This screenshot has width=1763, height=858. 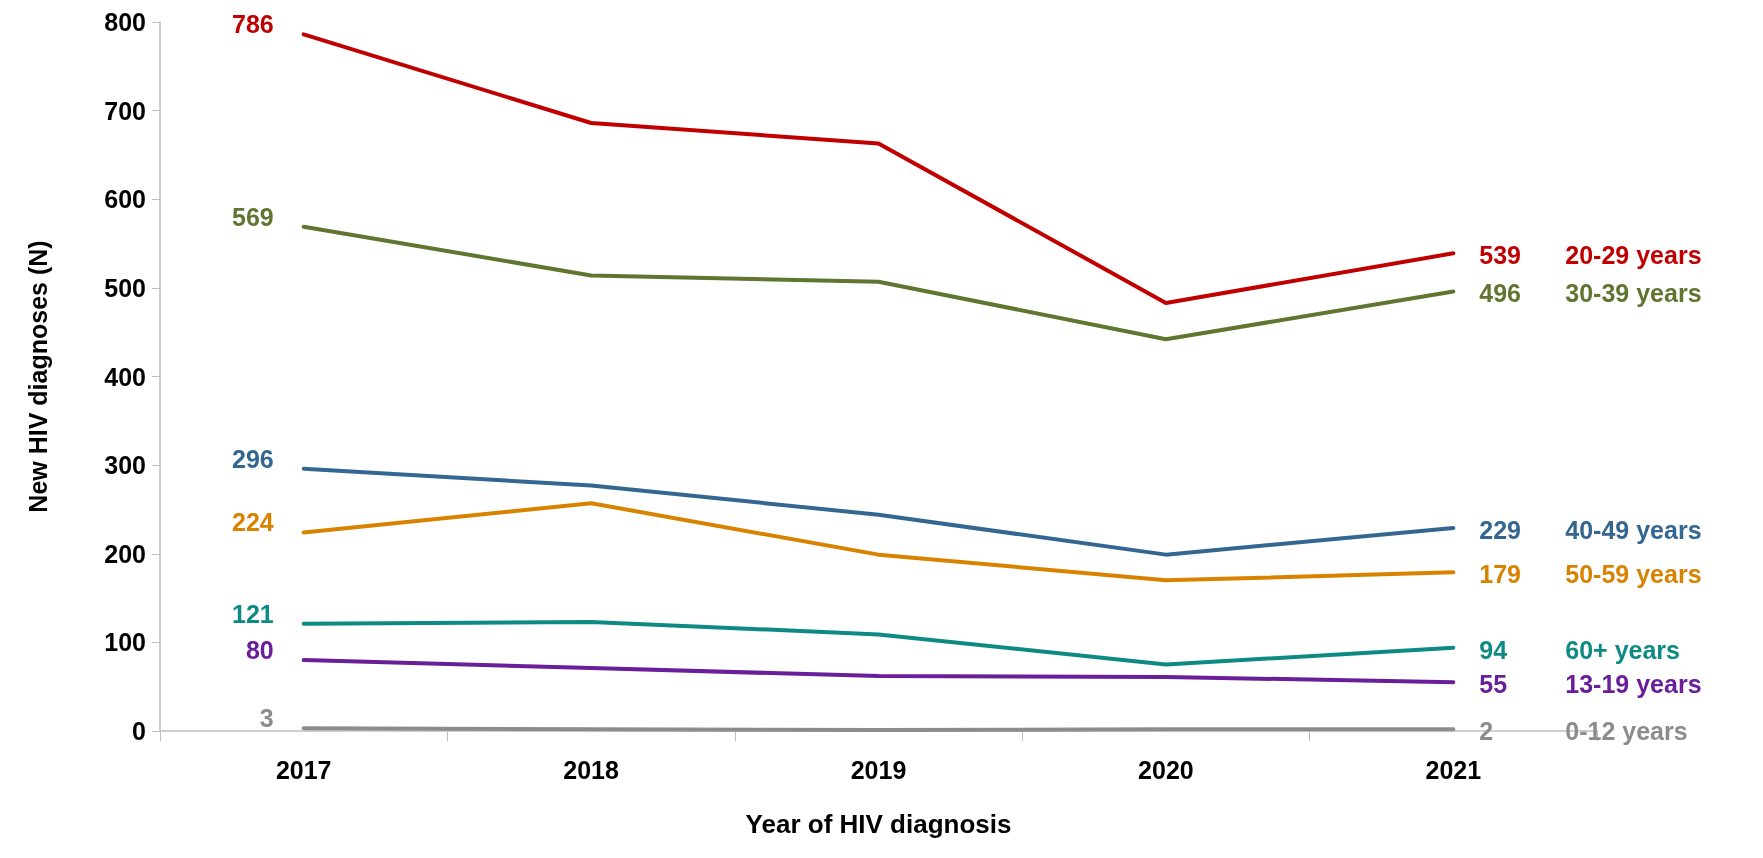 I want to click on y-tick-label: 700, so click(x=125, y=110).